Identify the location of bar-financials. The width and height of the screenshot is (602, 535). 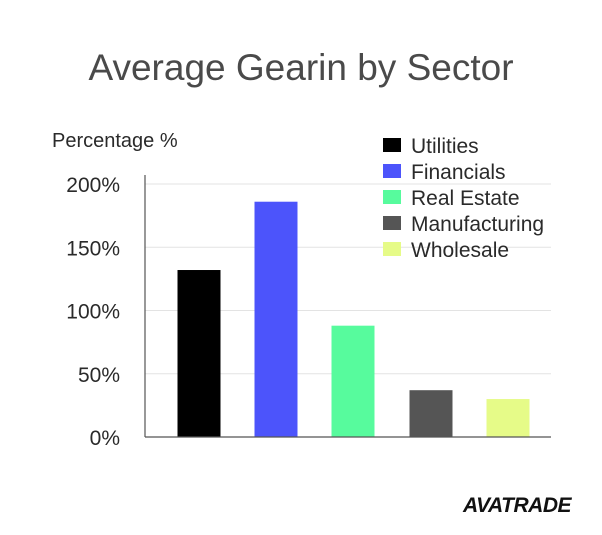
(276, 319).